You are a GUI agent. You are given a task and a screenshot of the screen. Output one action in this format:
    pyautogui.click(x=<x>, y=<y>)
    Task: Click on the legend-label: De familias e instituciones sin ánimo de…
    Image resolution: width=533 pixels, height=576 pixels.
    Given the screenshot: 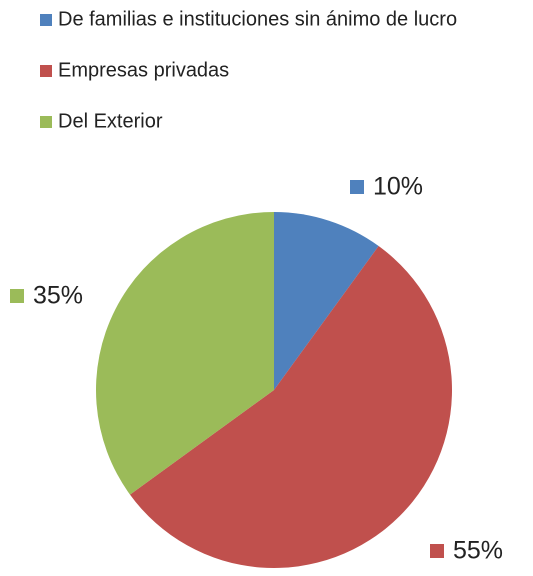 What is the action you would take?
    pyautogui.click(x=257, y=19)
    